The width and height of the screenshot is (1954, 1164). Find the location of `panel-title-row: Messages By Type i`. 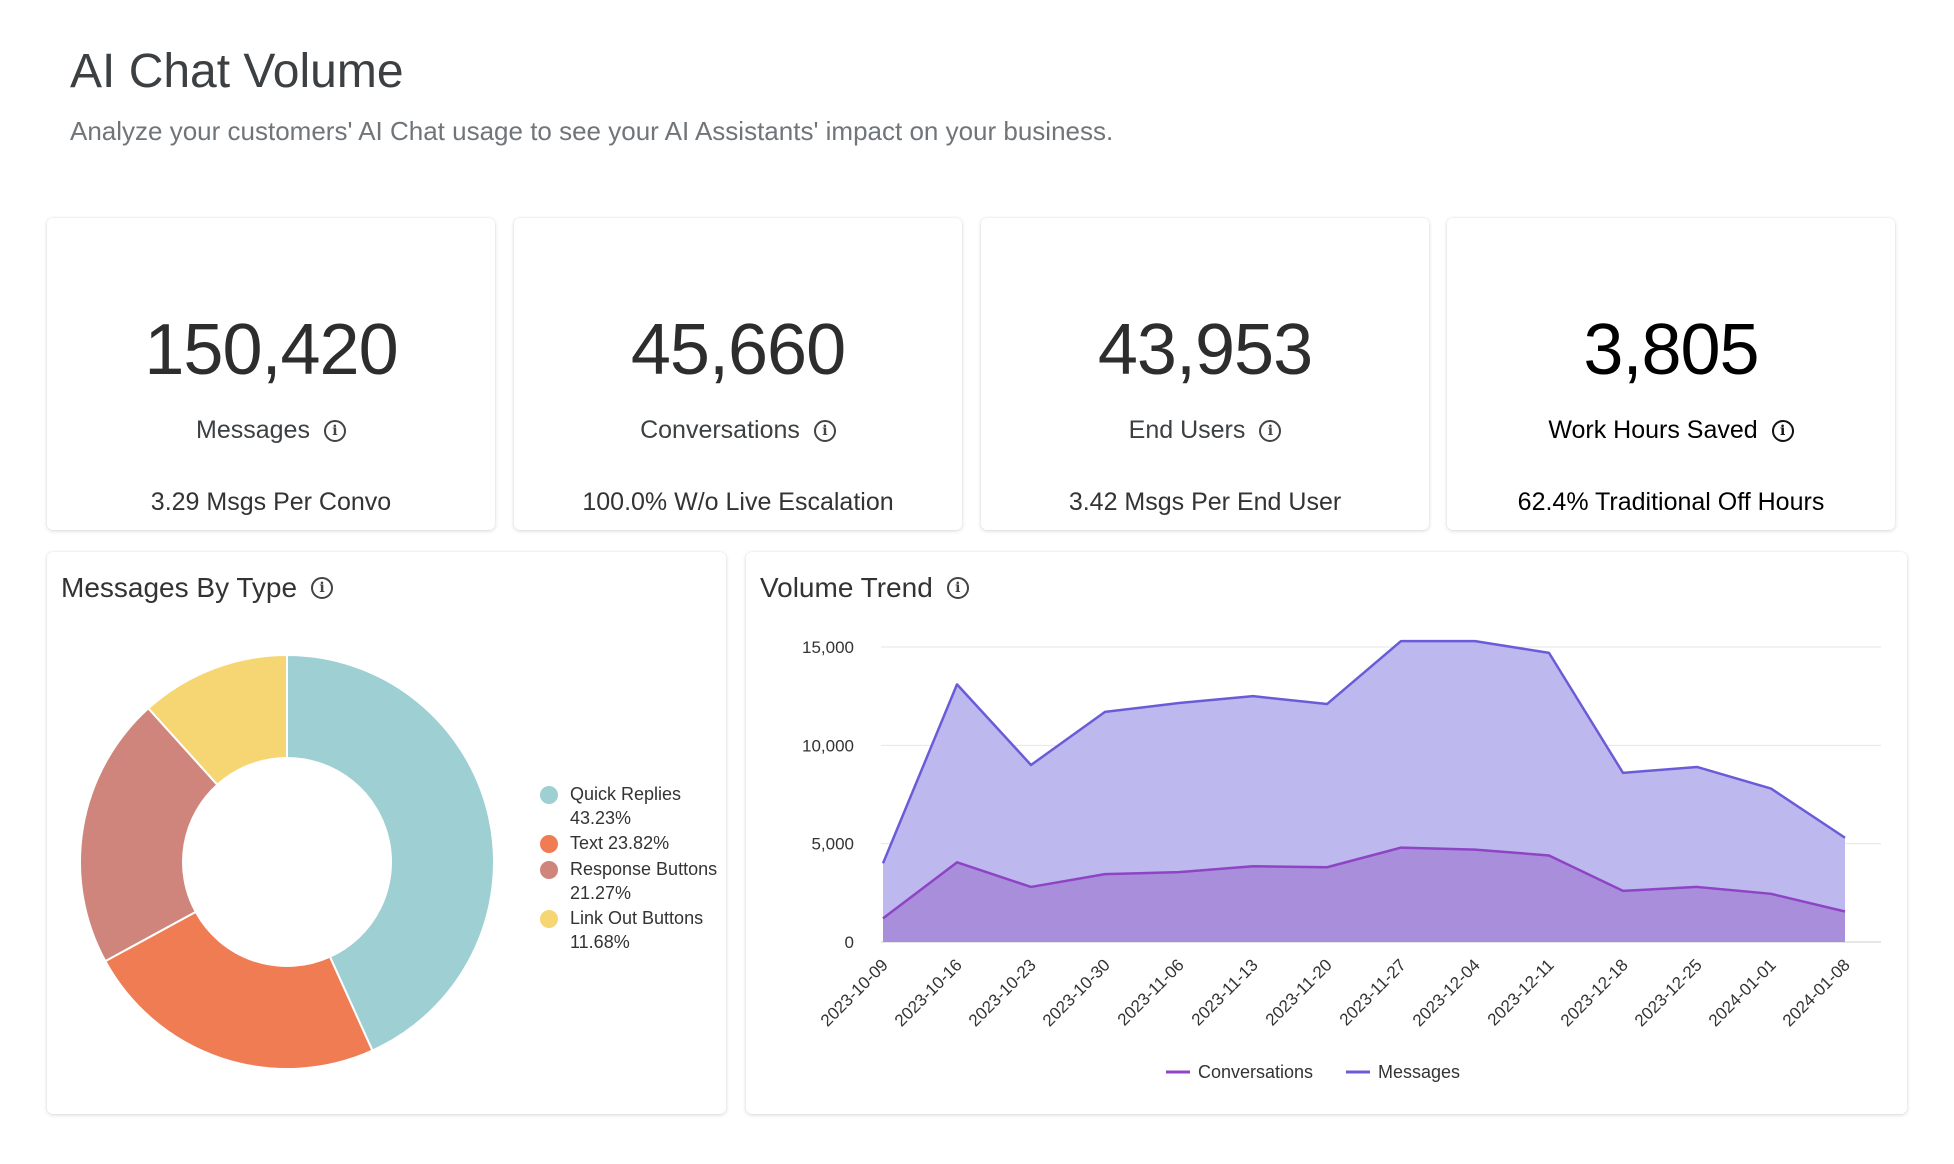

panel-title-row: Messages By Type i is located at coordinates (197, 588).